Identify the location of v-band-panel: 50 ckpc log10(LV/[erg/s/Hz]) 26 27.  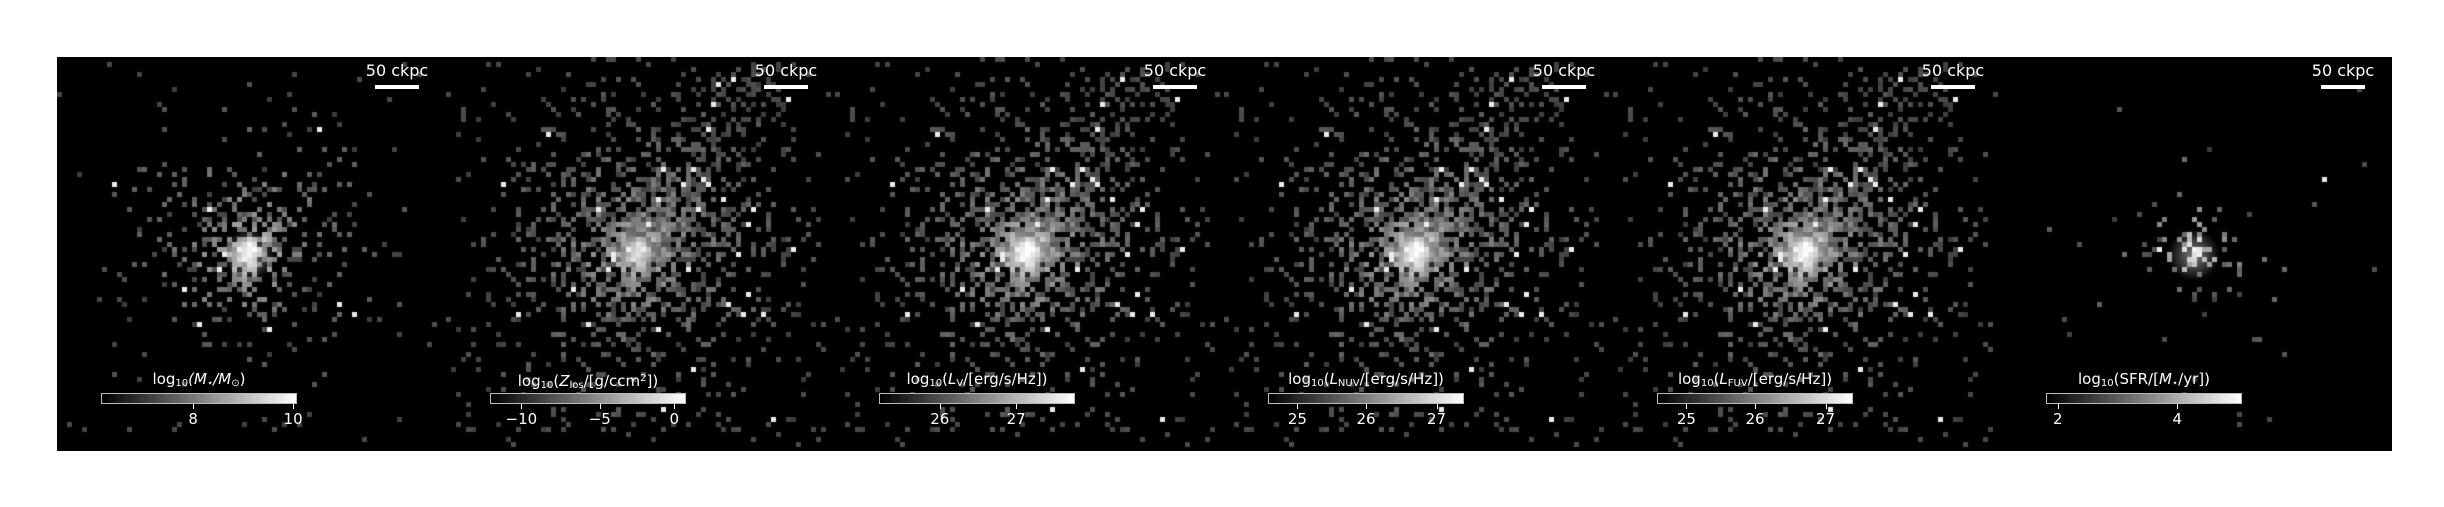
(1029, 254).